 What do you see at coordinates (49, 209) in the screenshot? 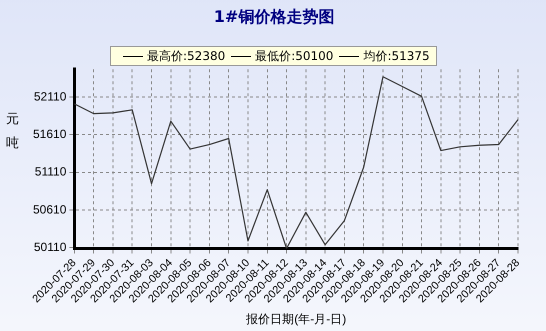
I see `y-tick-label: 50610` at bounding box center [49, 209].